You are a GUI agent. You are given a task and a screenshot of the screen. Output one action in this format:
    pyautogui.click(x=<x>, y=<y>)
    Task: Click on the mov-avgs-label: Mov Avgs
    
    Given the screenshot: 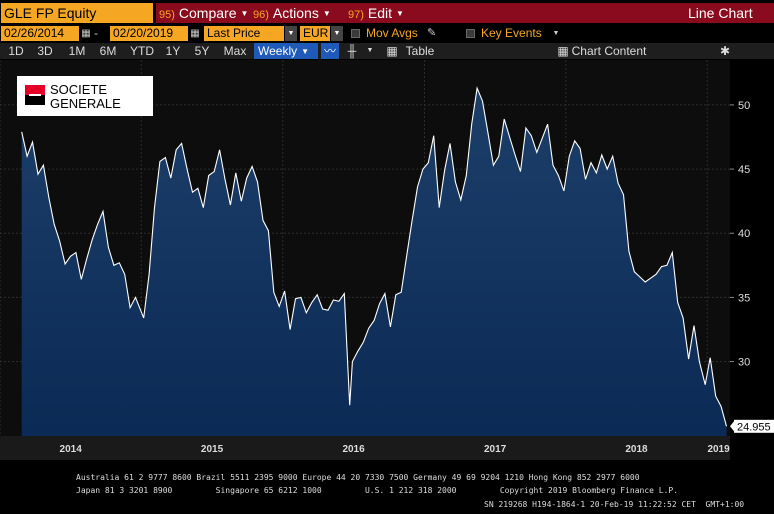 What is the action you would take?
    pyautogui.click(x=392, y=33)
    